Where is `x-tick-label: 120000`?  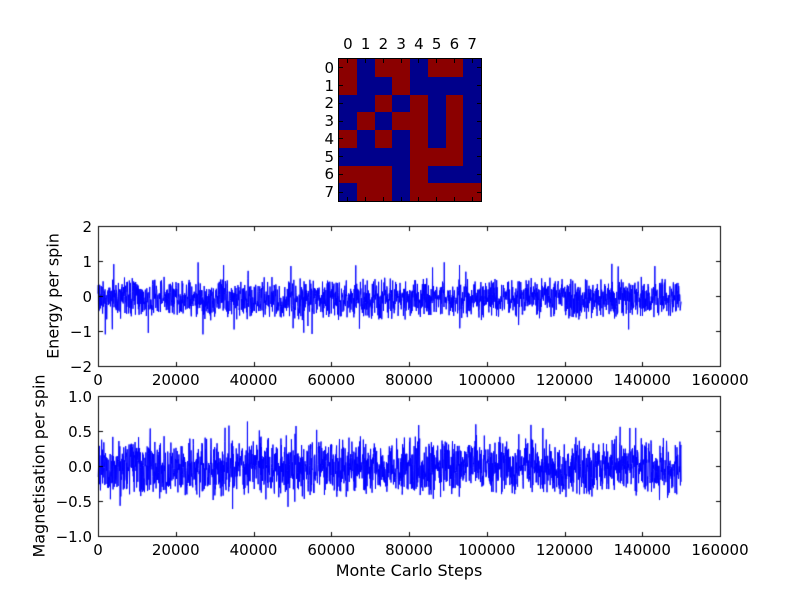
x-tick-label: 120000 is located at coordinates (564, 380).